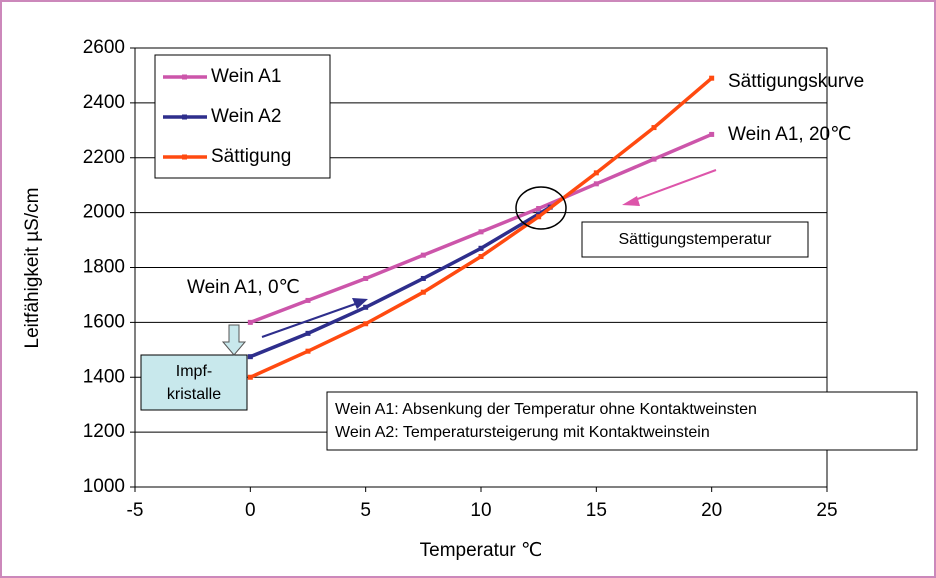 This screenshot has width=936, height=578. Describe the element at coordinates (480, 510) in the screenshot. I see `x-tick-label: 10` at that location.